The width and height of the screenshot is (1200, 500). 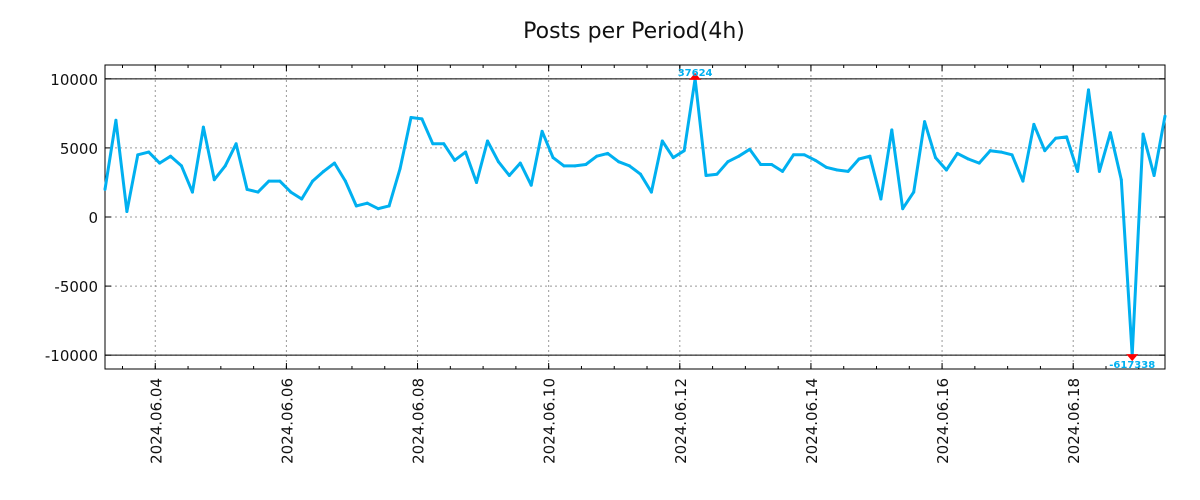 I want to click on x-tick-label: 2024.06.08, so click(x=419, y=421).